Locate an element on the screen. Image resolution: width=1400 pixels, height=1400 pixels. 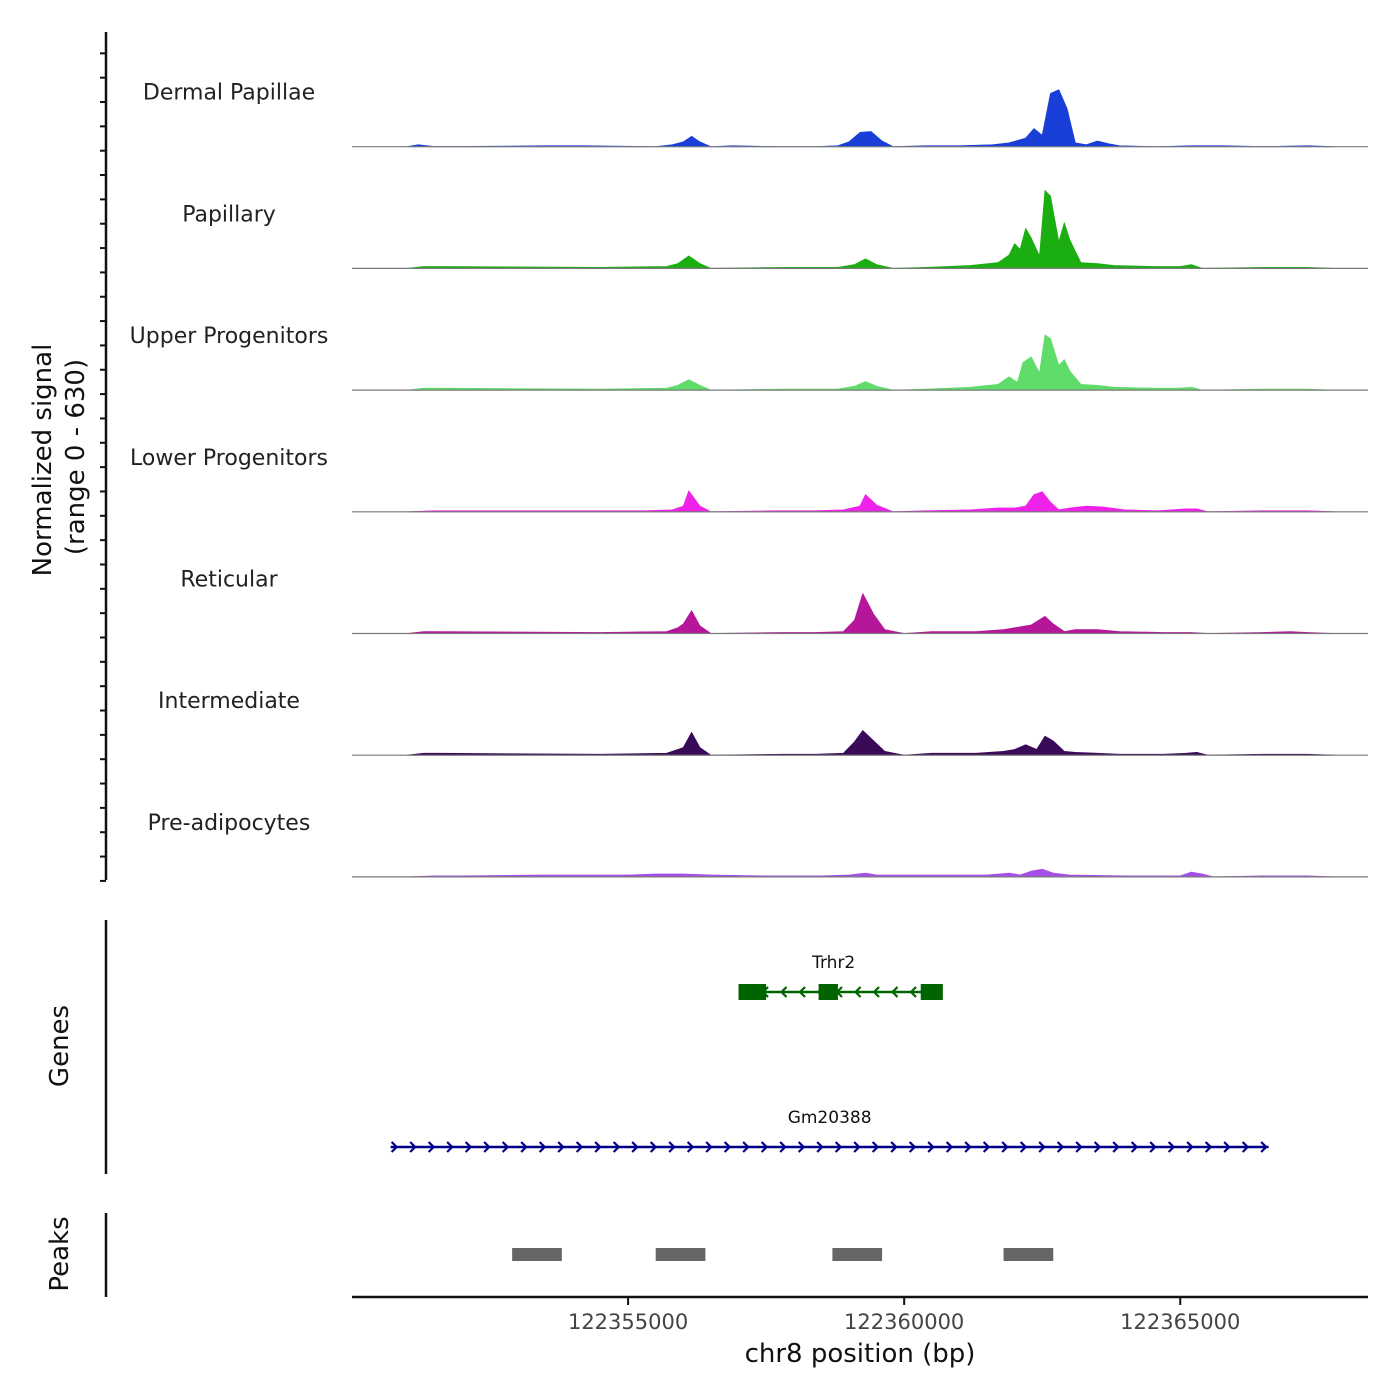
track-reticular: Reticular is located at coordinates (774, 601).